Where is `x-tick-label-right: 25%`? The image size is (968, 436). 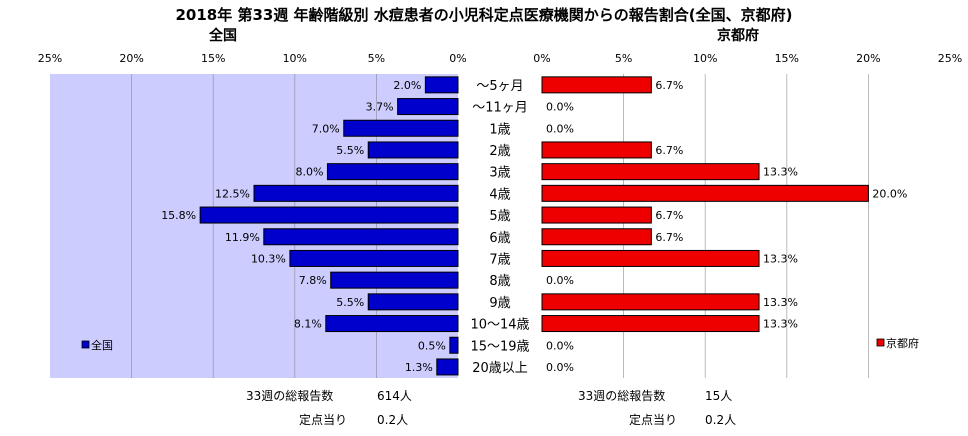 x-tick-label-right: 25% is located at coordinates (950, 58).